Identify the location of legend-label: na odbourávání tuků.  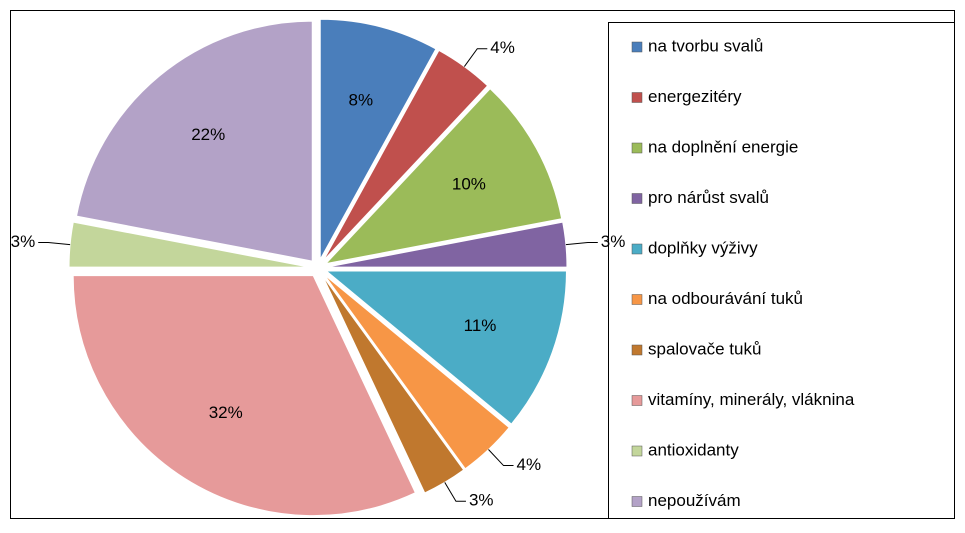
(725, 298).